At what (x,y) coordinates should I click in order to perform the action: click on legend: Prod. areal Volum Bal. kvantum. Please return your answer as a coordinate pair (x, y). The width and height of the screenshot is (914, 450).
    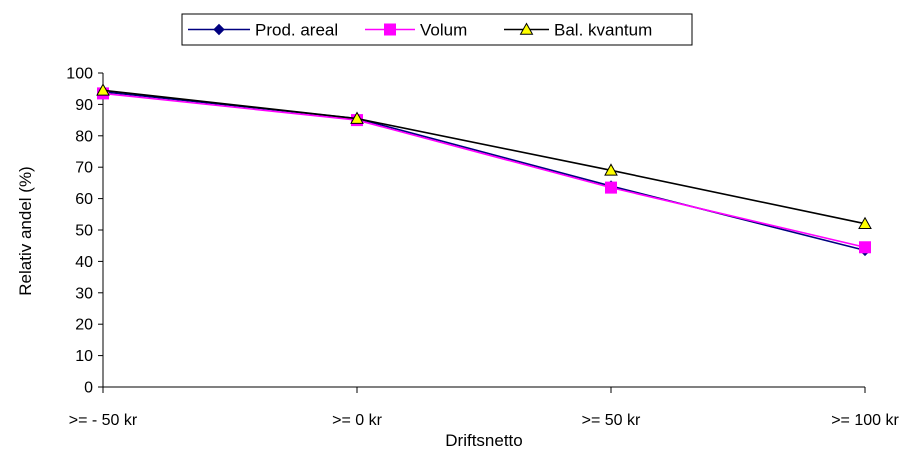
    Looking at the image, I should click on (437, 29).